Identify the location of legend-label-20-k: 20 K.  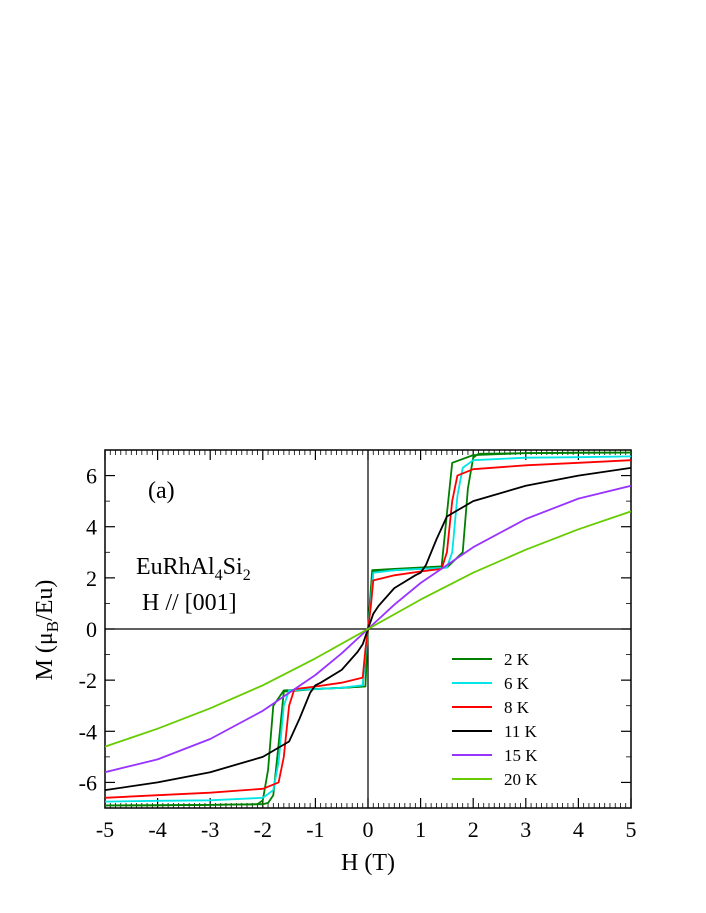
(521, 779).